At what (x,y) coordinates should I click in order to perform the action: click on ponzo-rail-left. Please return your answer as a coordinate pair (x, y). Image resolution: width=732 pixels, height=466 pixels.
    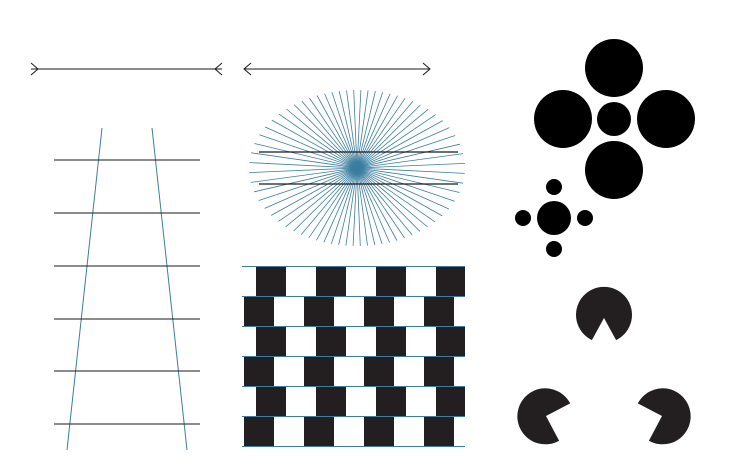
    Looking at the image, I should click on (84, 289).